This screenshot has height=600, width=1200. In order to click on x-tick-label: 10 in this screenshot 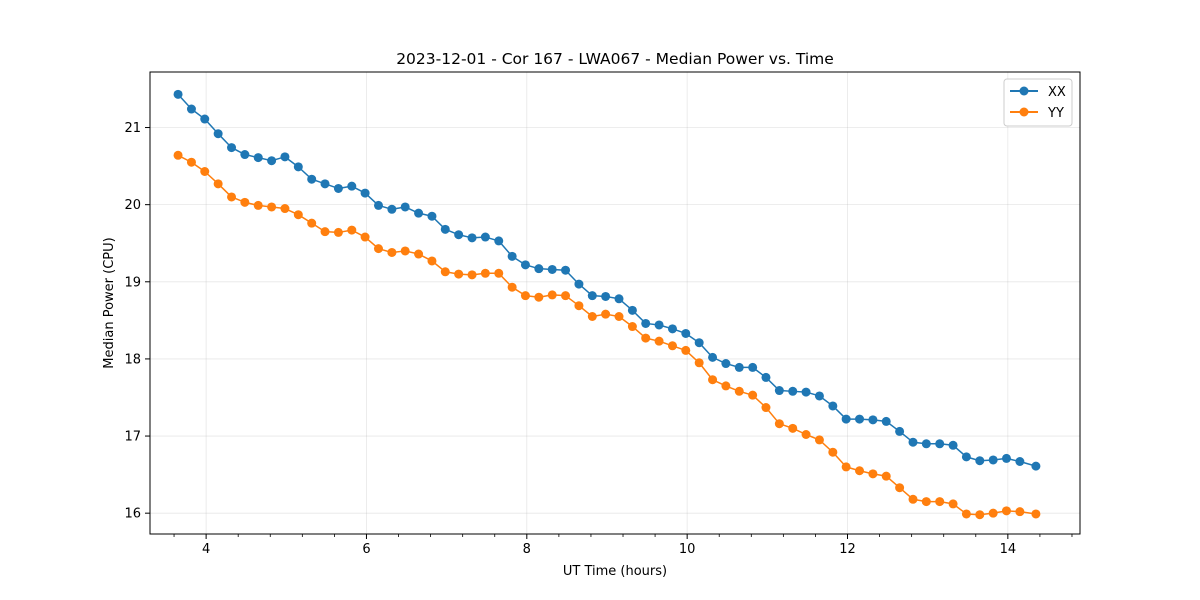, I will do `click(687, 549)`.